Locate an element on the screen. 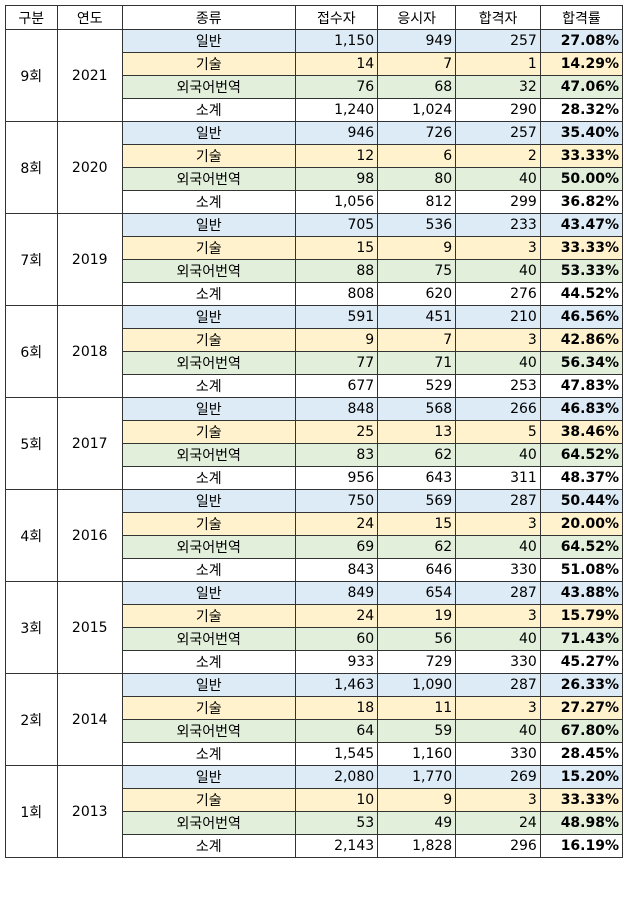 The width and height of the screenshot is (623, 900). applicants-cell: 849 is located at coordinates (336, 593).